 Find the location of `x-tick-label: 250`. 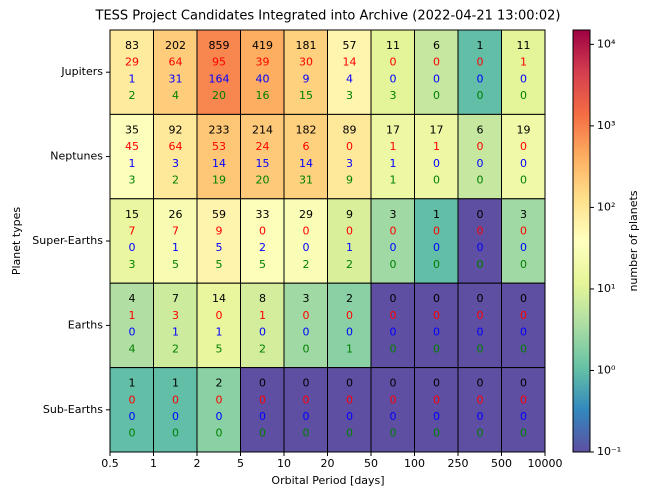

x-tick-label: 250 is located at coordinates (458, 463).